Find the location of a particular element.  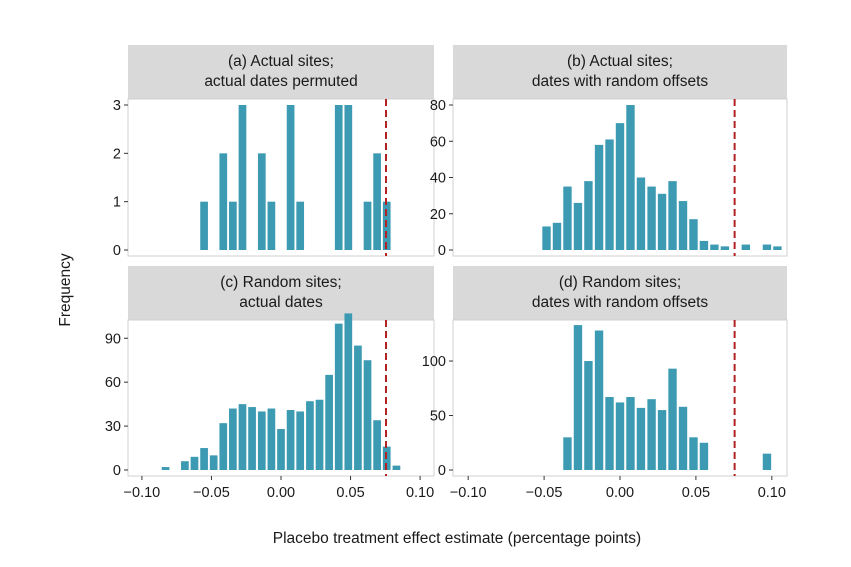

panel-d-title-line-1: (d) Random sites; is located at coordinates (620, 282).